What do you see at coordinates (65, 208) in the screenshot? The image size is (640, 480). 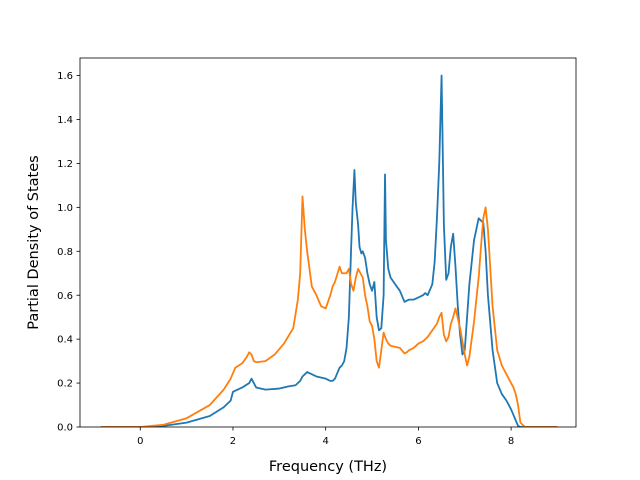 I see `y-tick-label: 1.0` at bounding box center [65, 208].